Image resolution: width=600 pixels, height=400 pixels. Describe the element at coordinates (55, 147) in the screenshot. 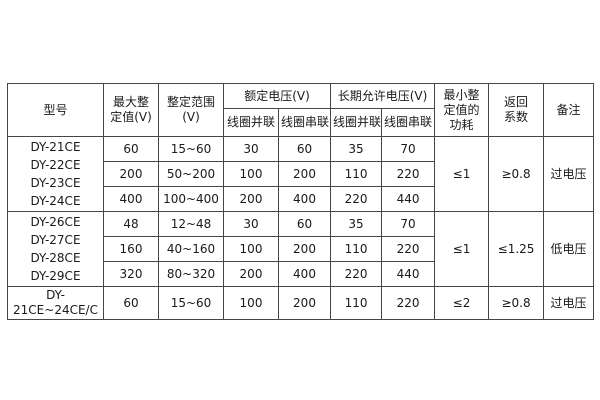

I see `model-name: DY-21CE` at that location.